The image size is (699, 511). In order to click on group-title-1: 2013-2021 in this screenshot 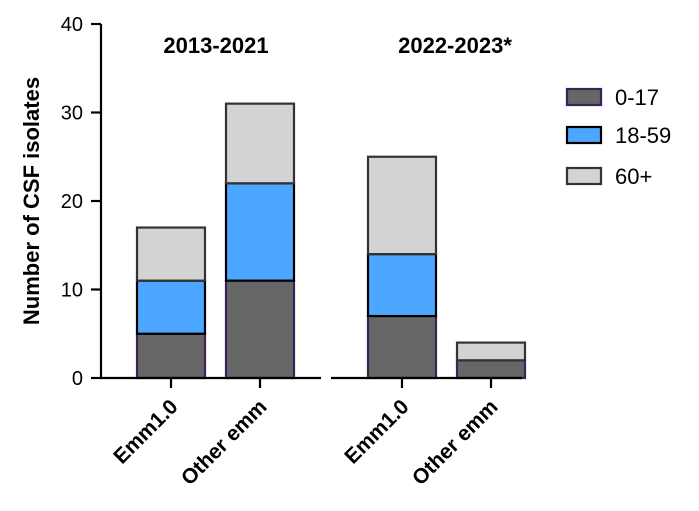, I will do `click(215, 45)`.